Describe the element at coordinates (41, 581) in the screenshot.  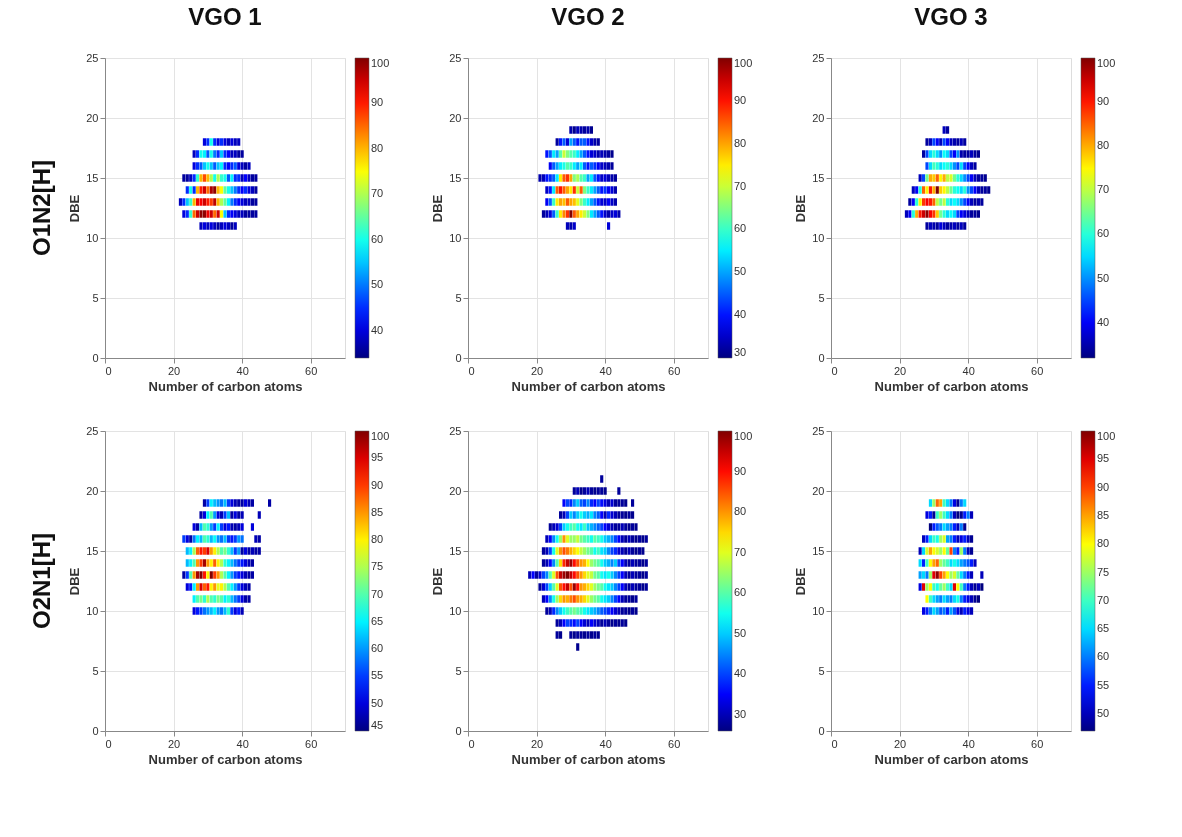
I see `text: O2N1[H]` at that location.